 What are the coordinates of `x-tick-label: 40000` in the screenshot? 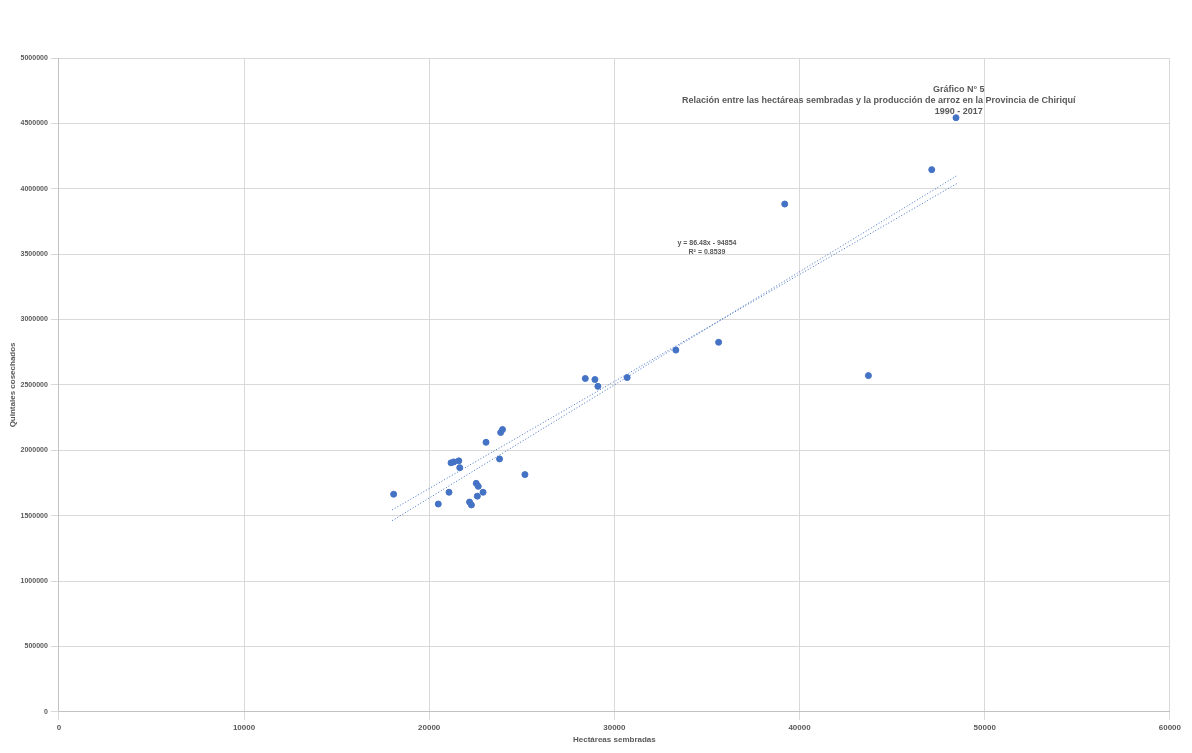 It's located at (800, 727).